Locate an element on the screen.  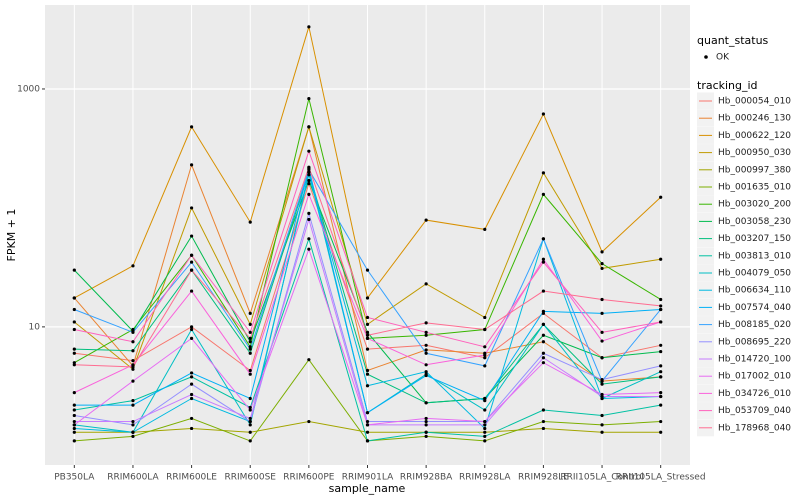
legend-label: Hb_008695_220 is located at coordinates (754, 342).